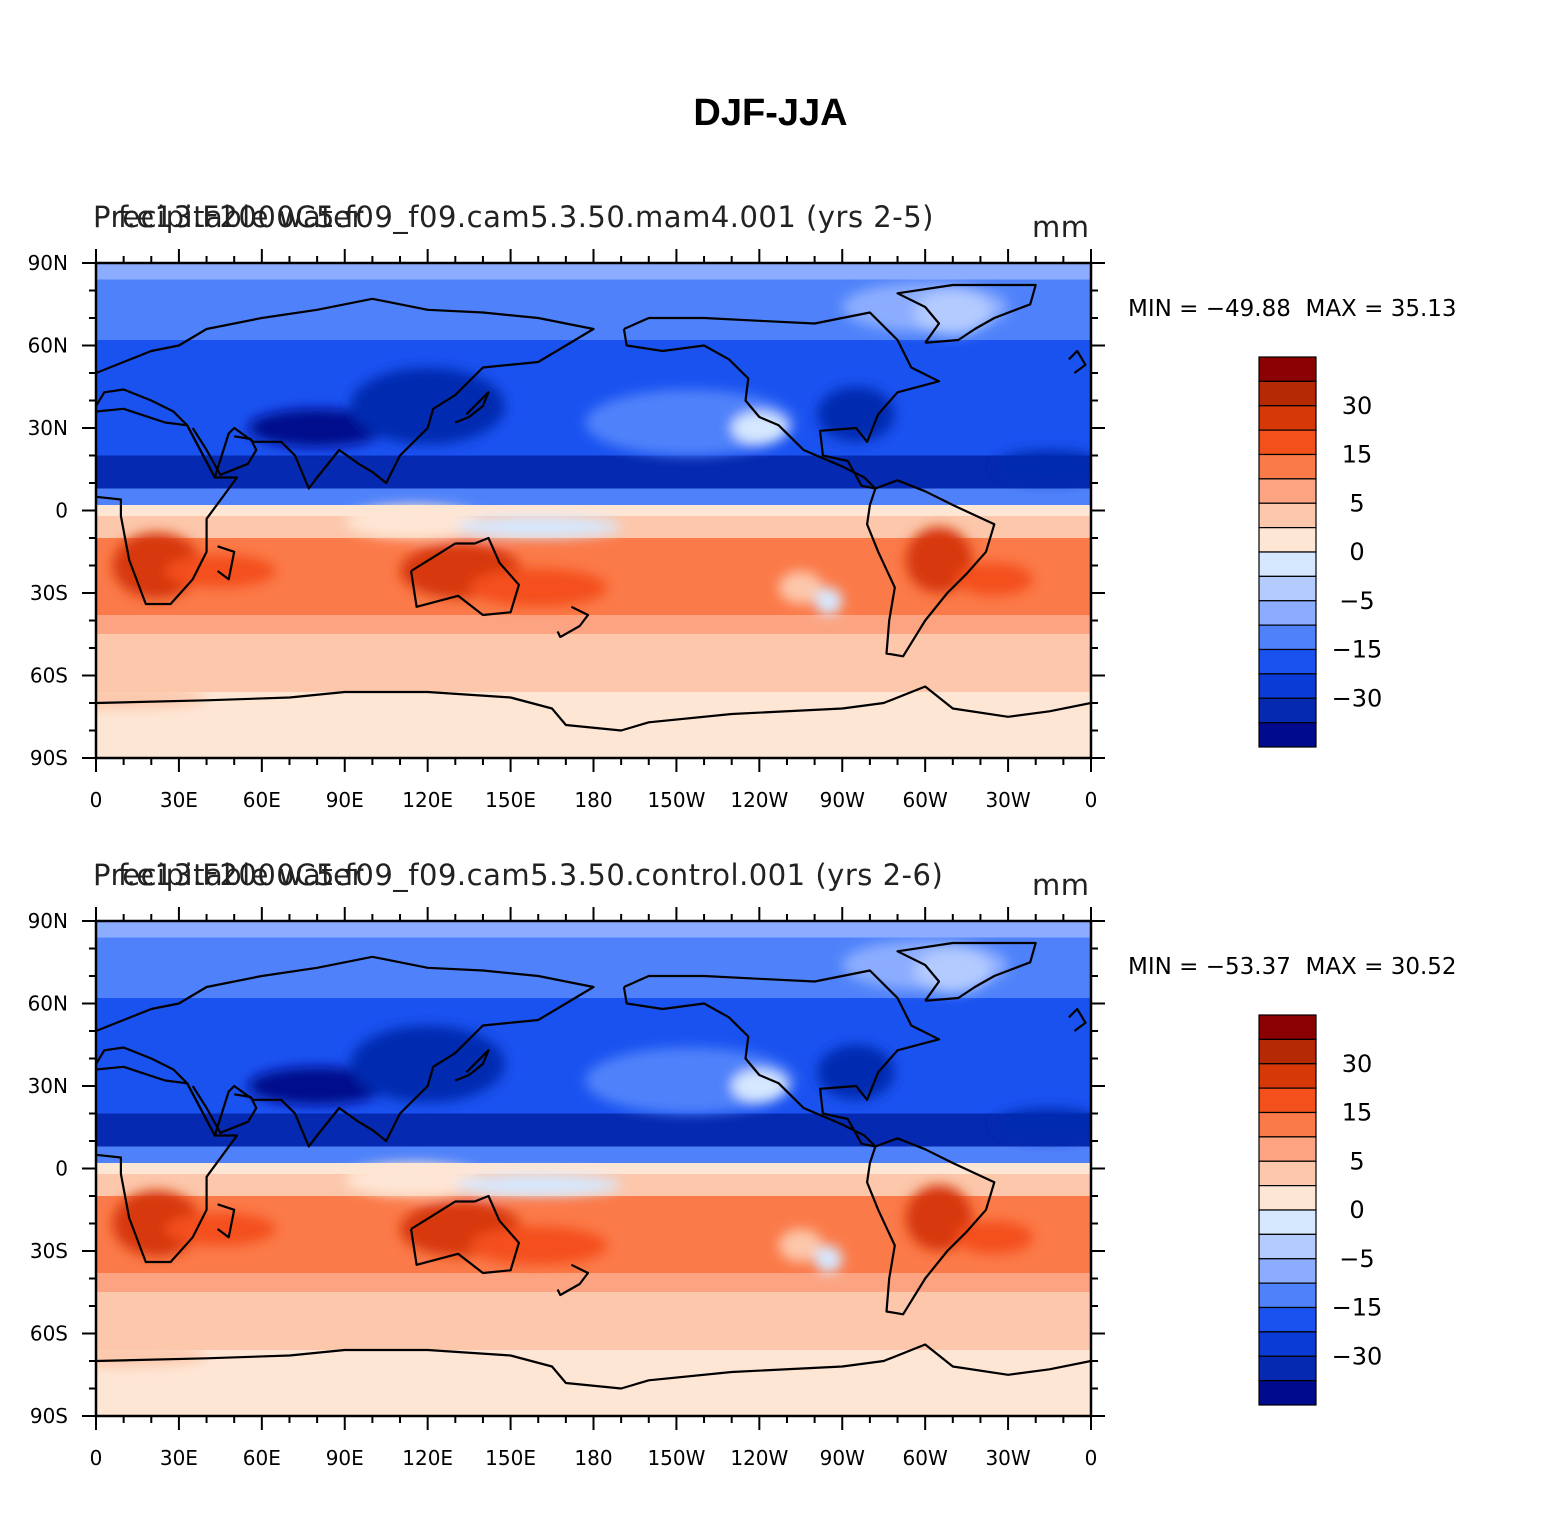 The width and height of the screenshot is (1541, 1538). I want to click on min-value: MIN = −53.37, so click(1209, 967).